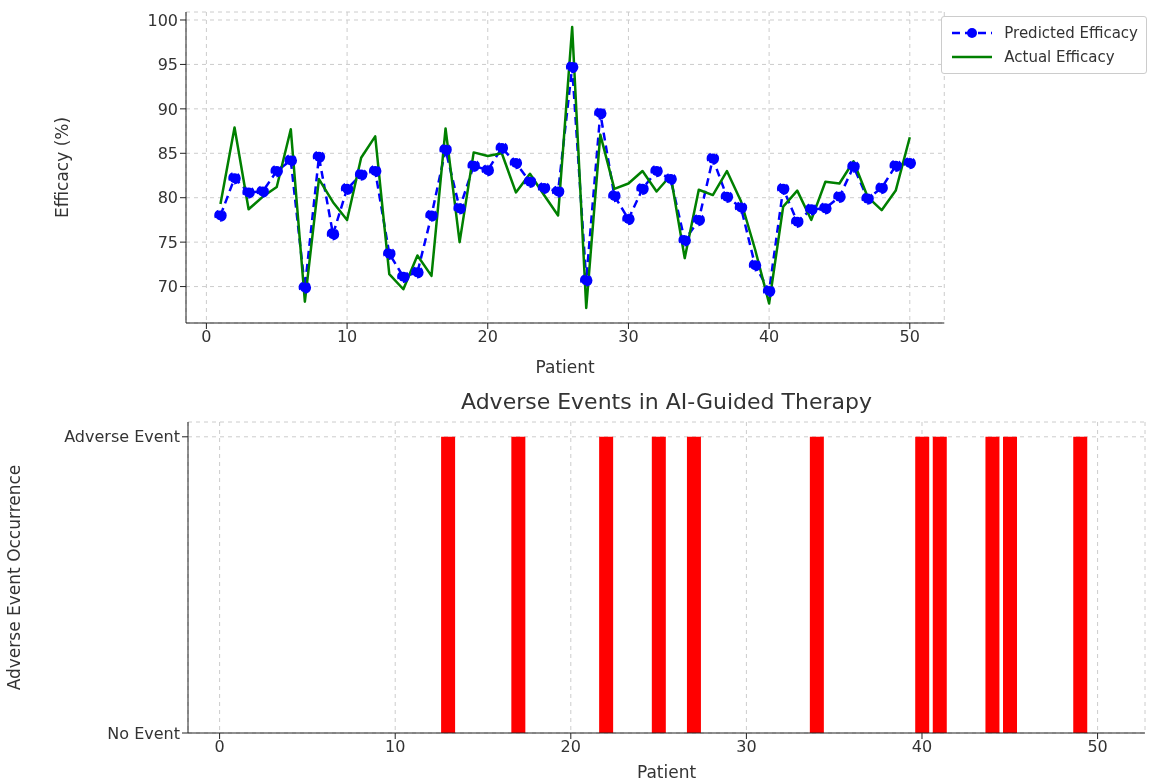 The height and width of the screenshot is (780, 1151). What do you see at coordinates (1071, 33) in the screenshot?
I see `legend-label: Predicted Efficacy` at bounding box center [1071, 33].